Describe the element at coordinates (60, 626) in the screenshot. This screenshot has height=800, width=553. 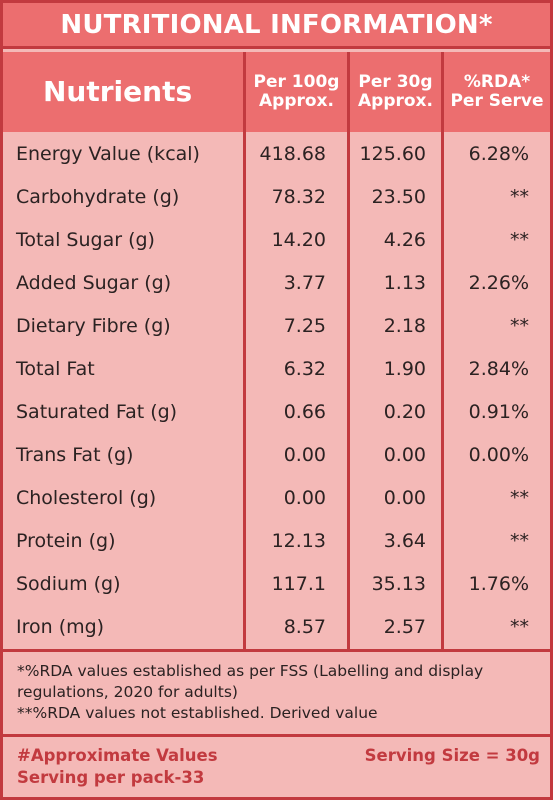
I see `nutrient-name: Iron (mg)` at that location.